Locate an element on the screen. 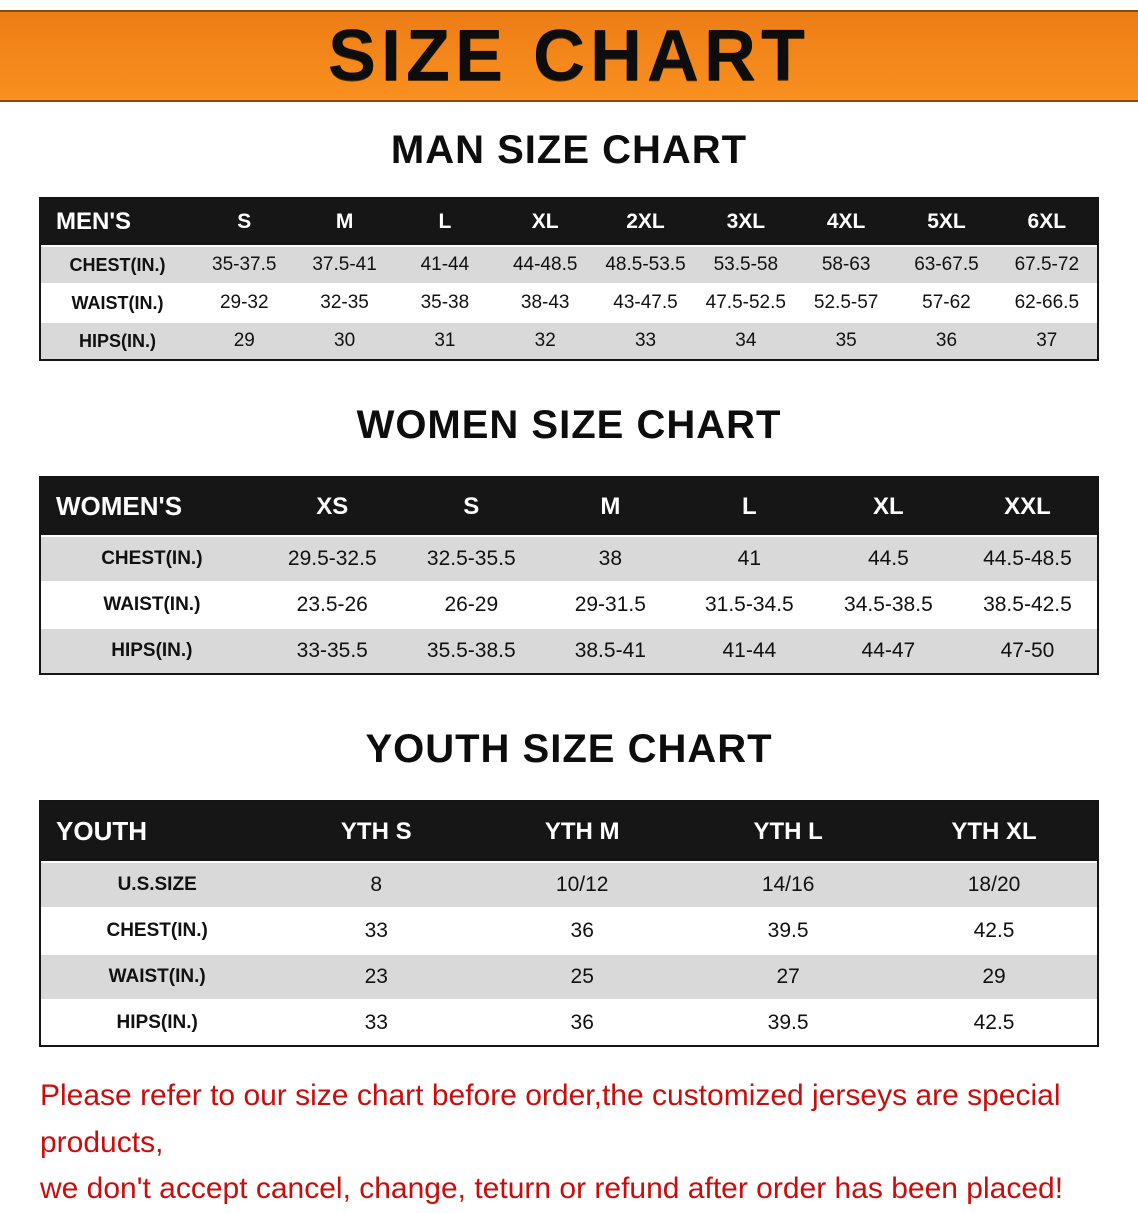 This screenshot has width=1138, height=1213. cell-value: 35 is located at coordinates (846, 341).